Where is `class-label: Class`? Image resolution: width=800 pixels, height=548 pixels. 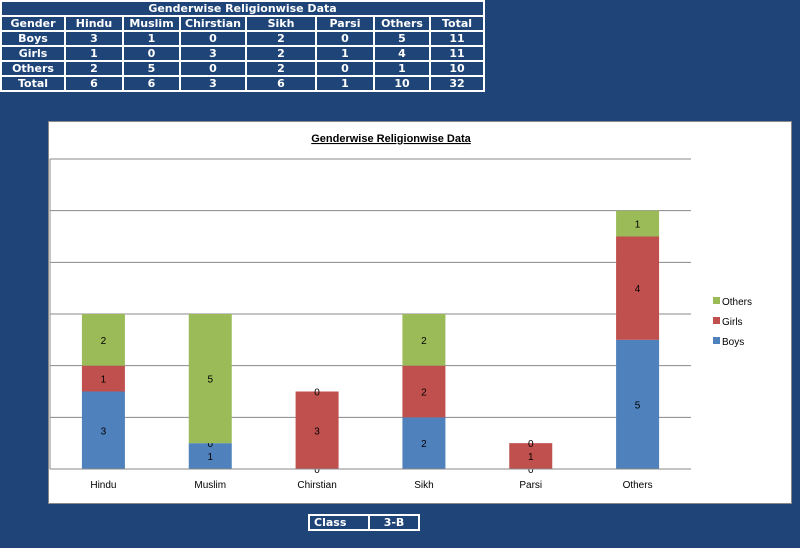 class-label: Class is located at coordinates (339, 522).